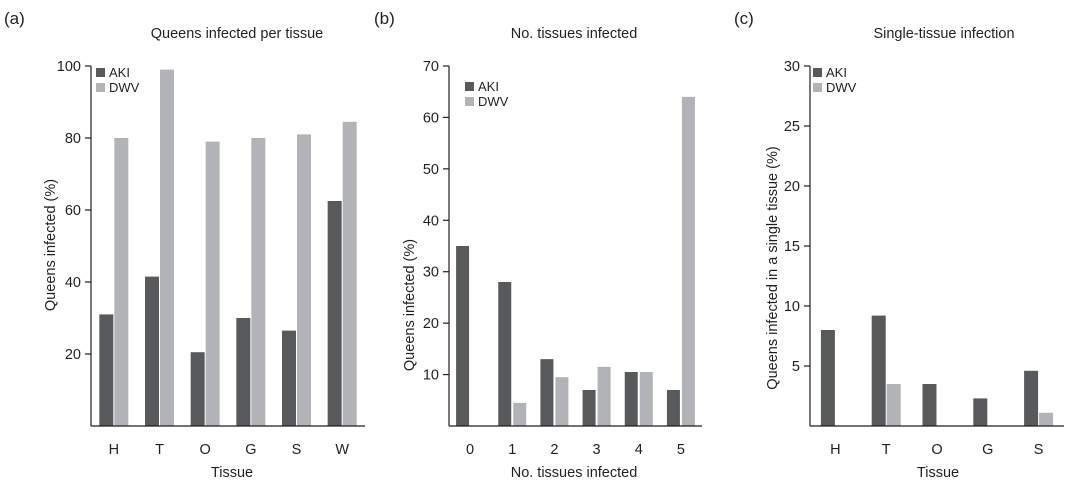  Describe the element at coordinates (574, 34) in the screenshot. I see `panel-b-title: No. tissues infected` at that location.